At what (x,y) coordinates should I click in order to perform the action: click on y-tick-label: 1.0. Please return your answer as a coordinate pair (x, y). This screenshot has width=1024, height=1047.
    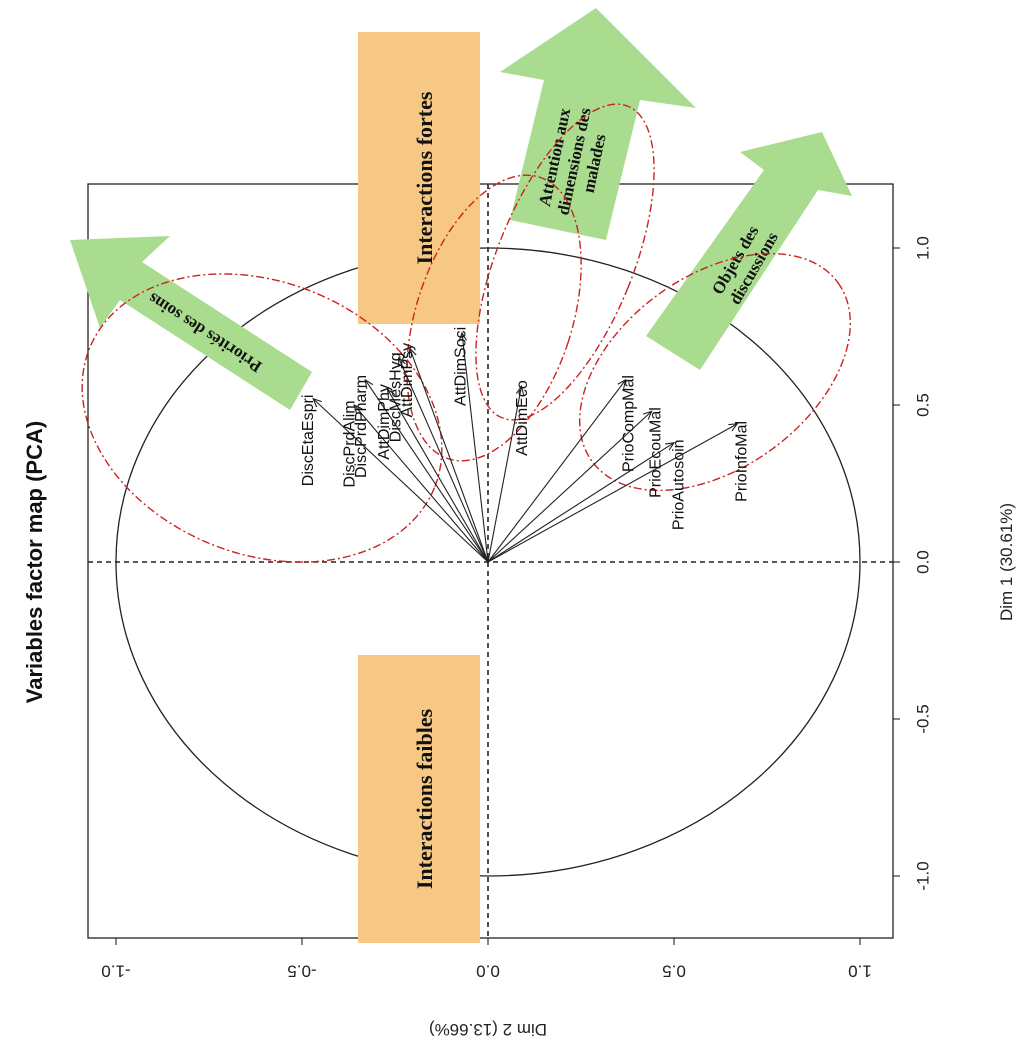
    Looking at the image, I should click on (860, 971).